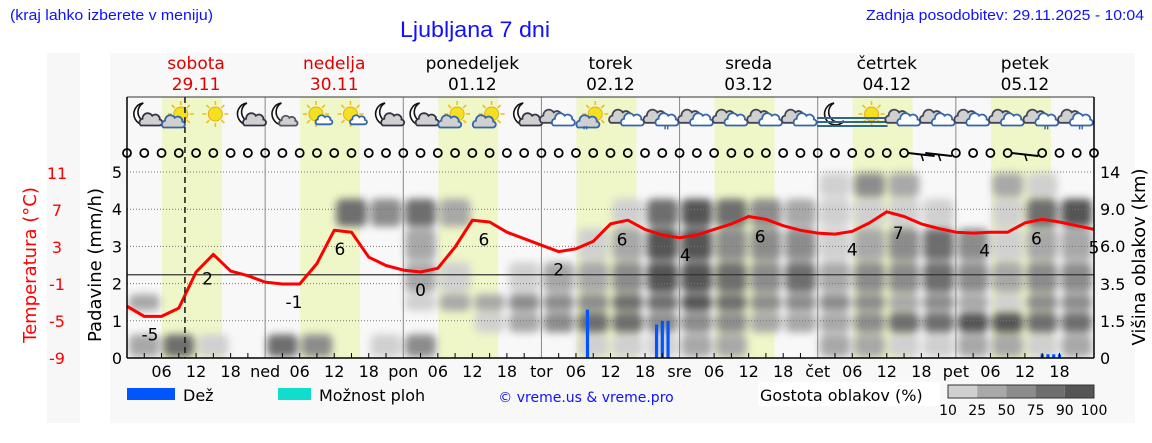 The width and height of the screenshot is (1152, 443). What do you see at coordinates (1112, 284) in the screenshot?
I see `cloud-height-tick: 3.5` at bounding box center [1112, 284].